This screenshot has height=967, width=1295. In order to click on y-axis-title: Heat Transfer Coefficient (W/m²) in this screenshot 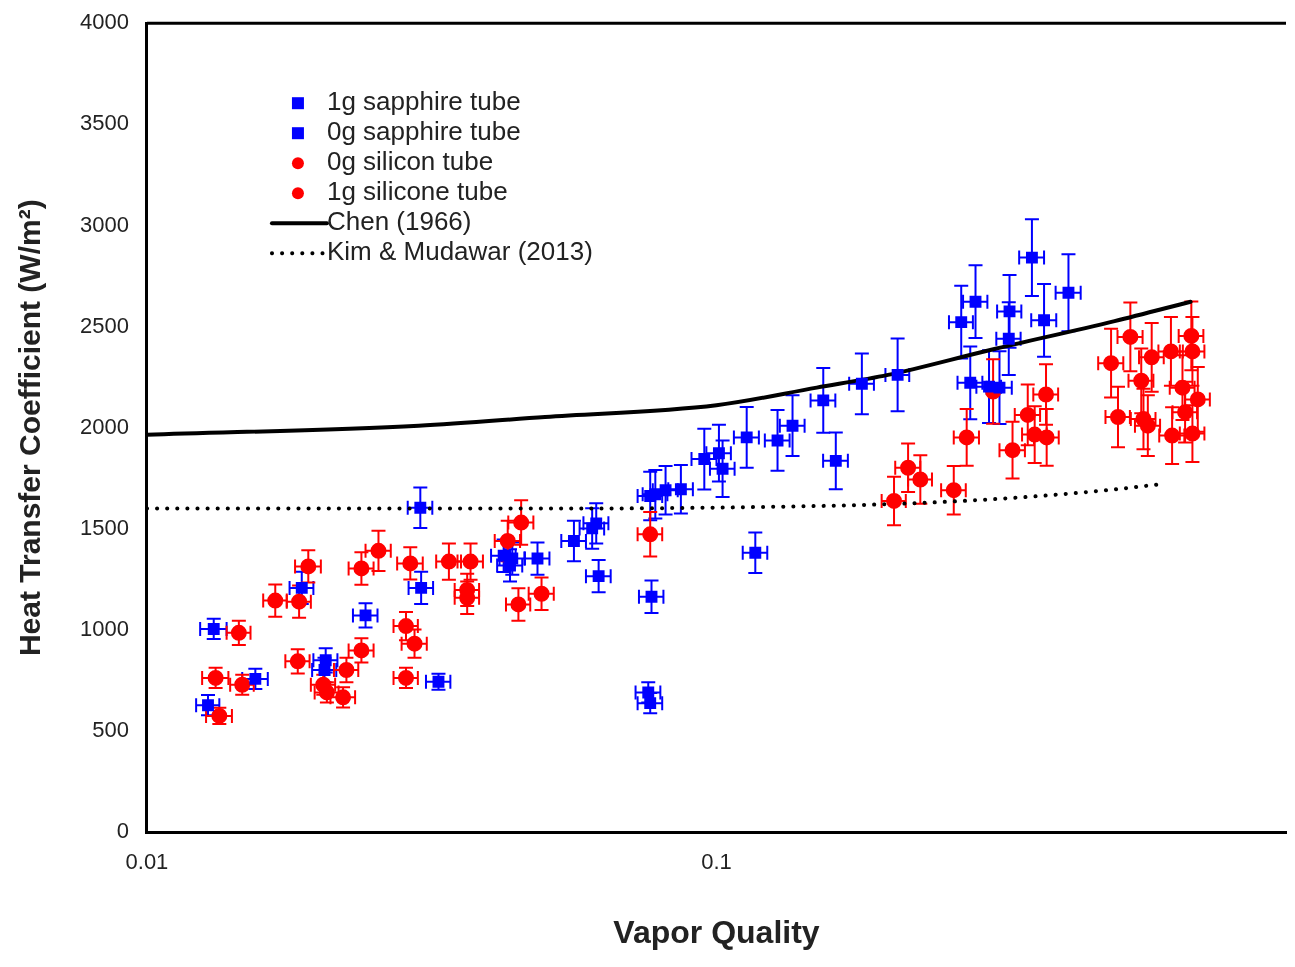, I will do `click(30, 428)`.